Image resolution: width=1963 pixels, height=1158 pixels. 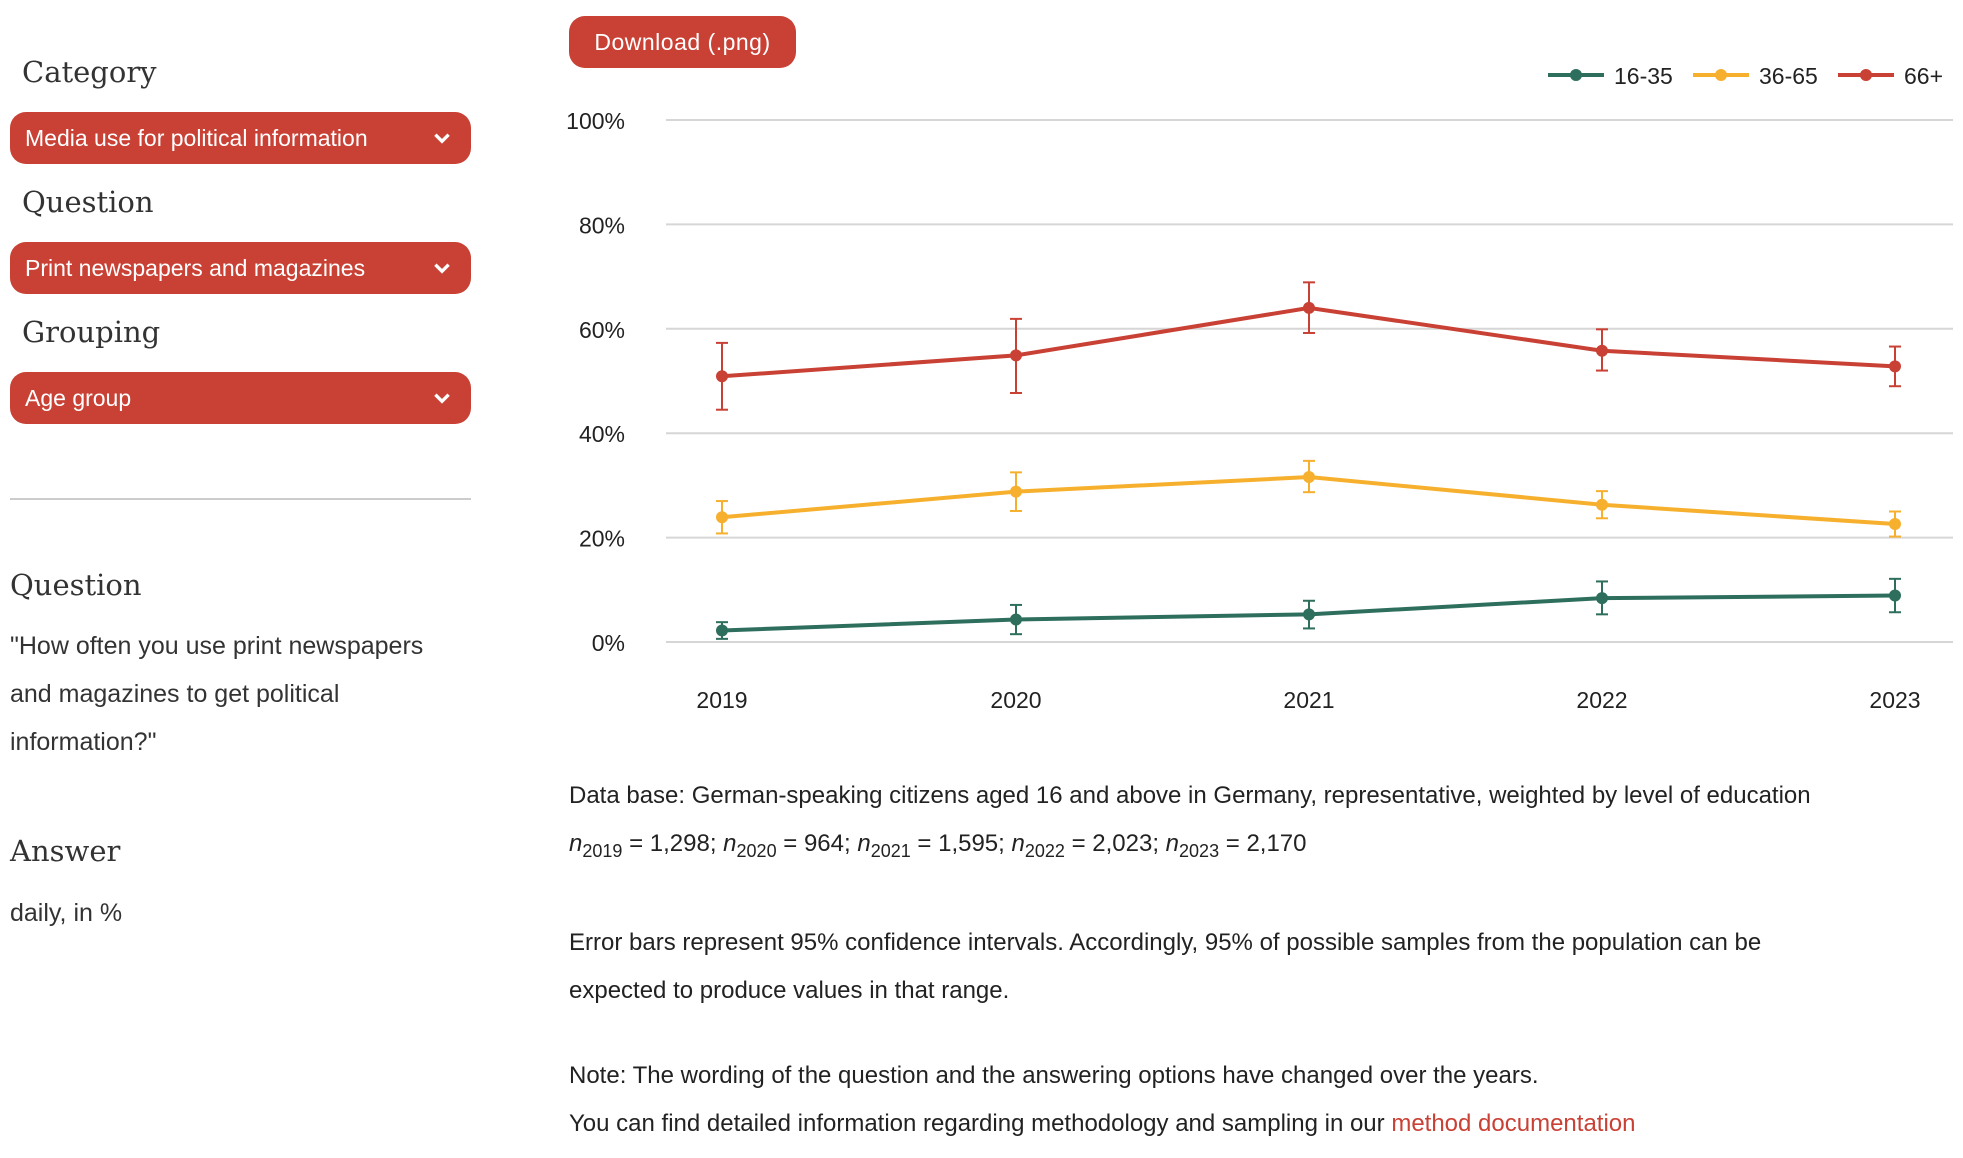 I want to click on x-tick-label: 2021, so click(x=1308, y=700).